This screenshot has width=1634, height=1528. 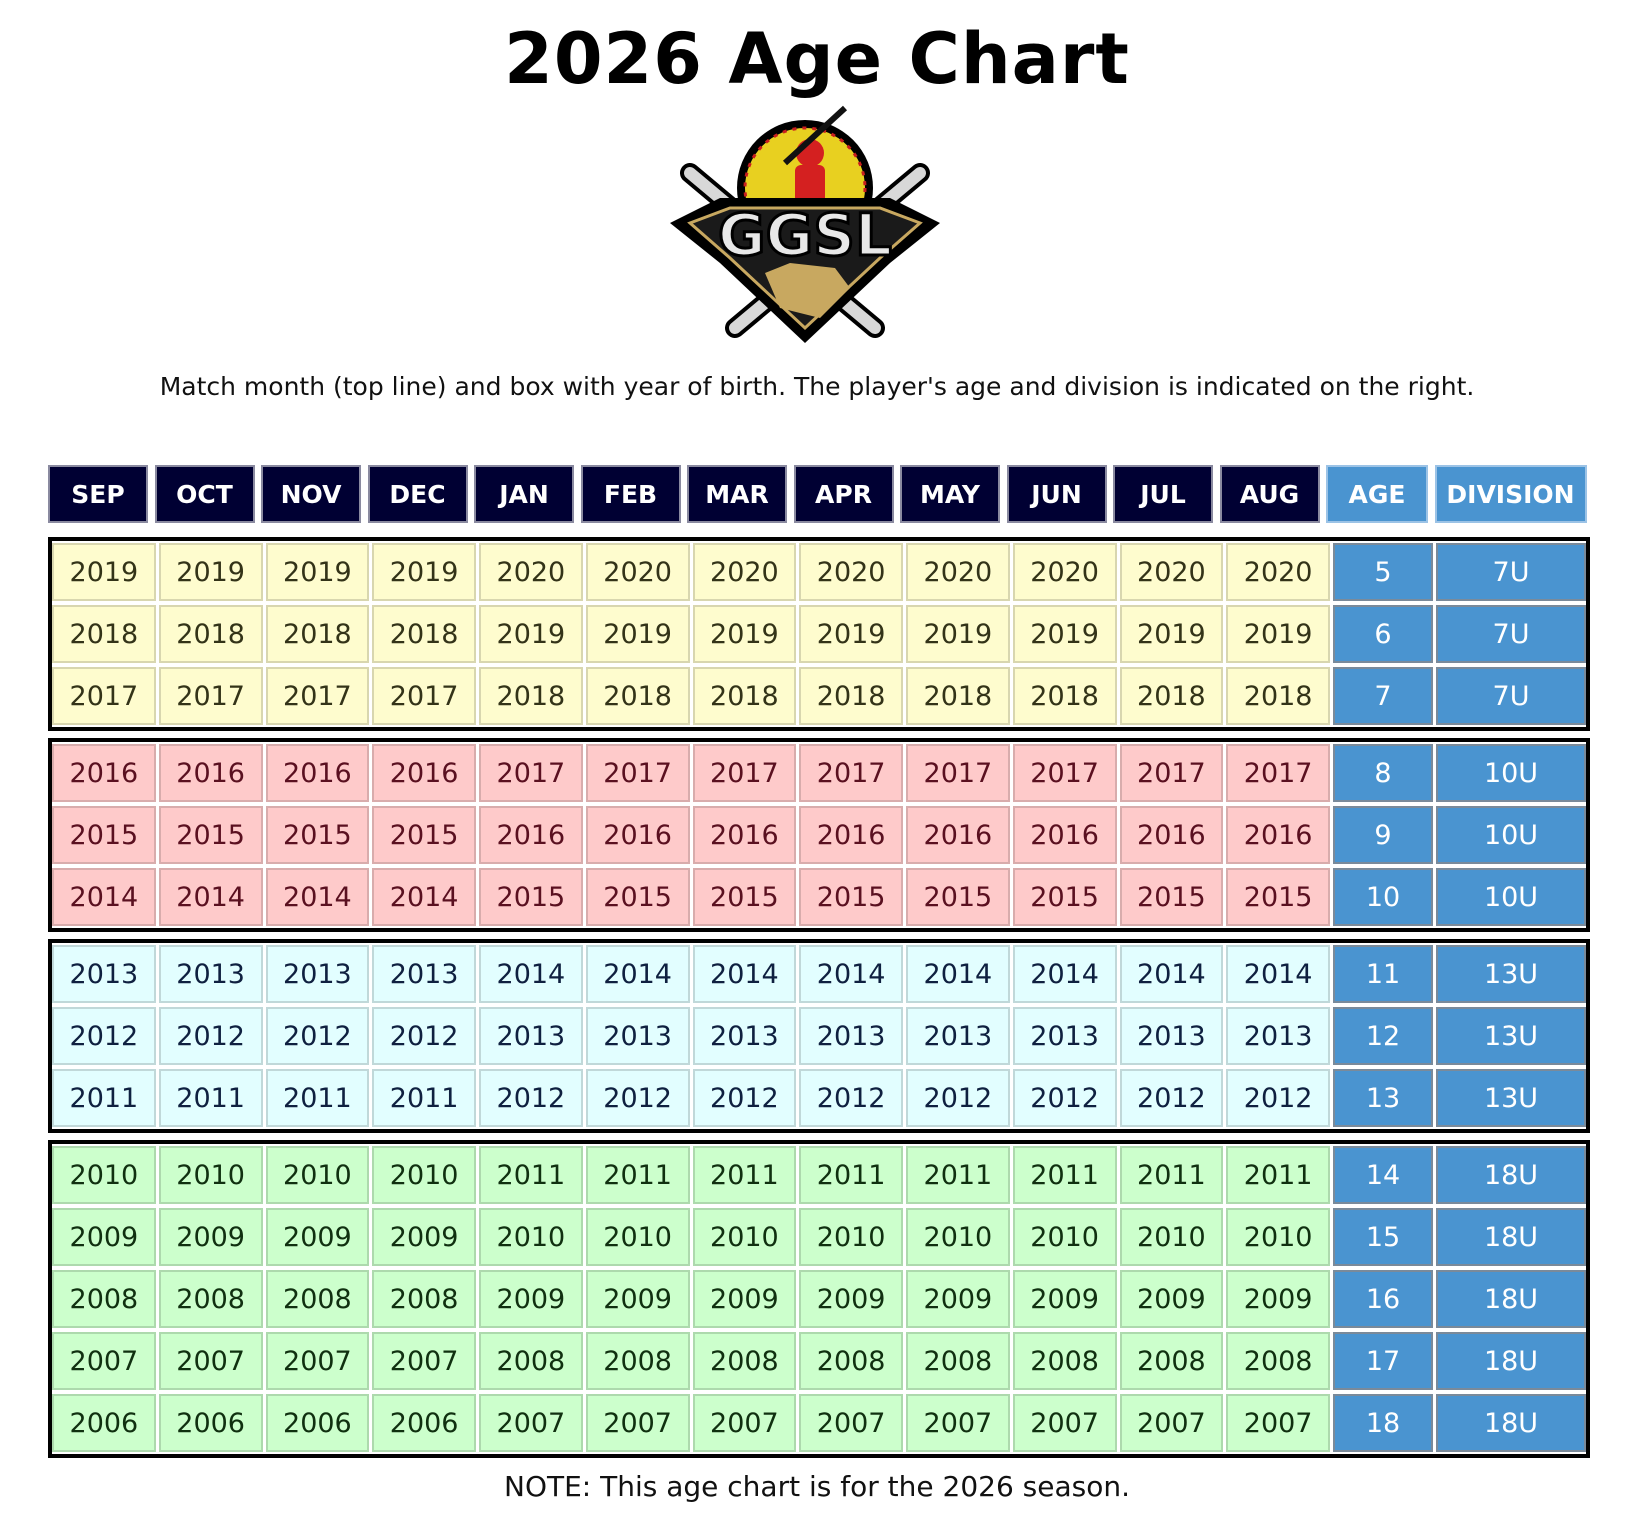 What do you see at coordinates (958, 773) in the screenshot?
I see `year-cell-may: 2017` at bounding box center [958, 773].